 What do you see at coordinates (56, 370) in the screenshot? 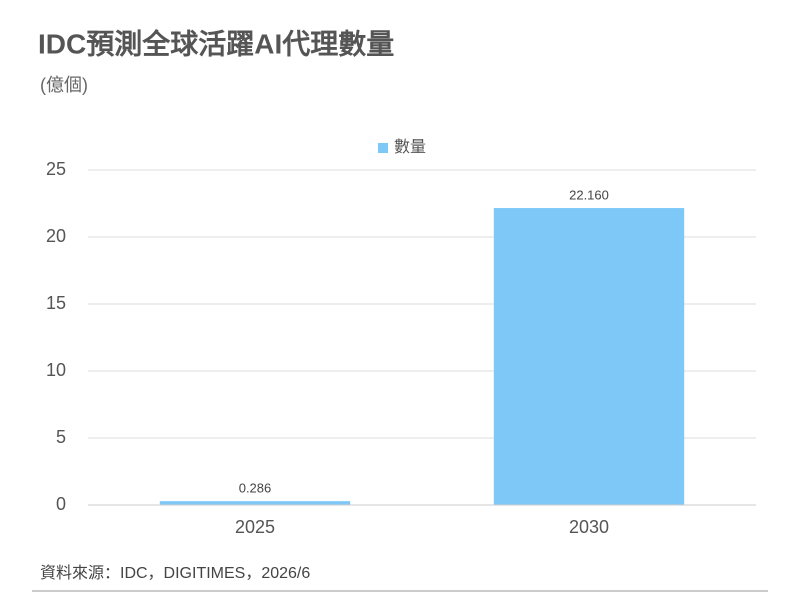
I see `y-tick-label: 10` at bounding box center [56, 370].